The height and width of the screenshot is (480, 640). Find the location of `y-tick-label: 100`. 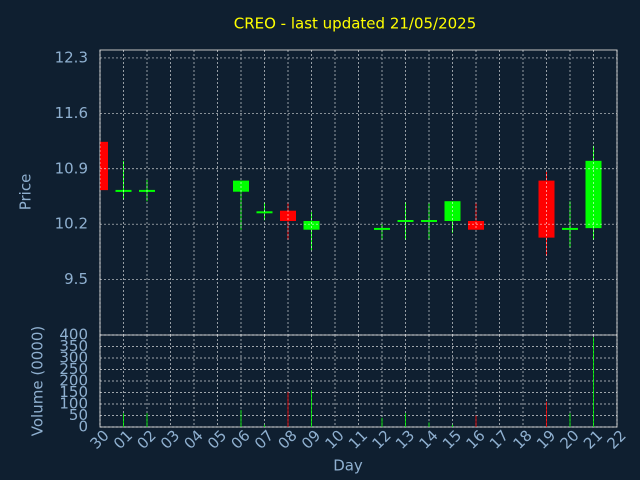

y-tick-label: 100 is located at coordinates (73, 404).